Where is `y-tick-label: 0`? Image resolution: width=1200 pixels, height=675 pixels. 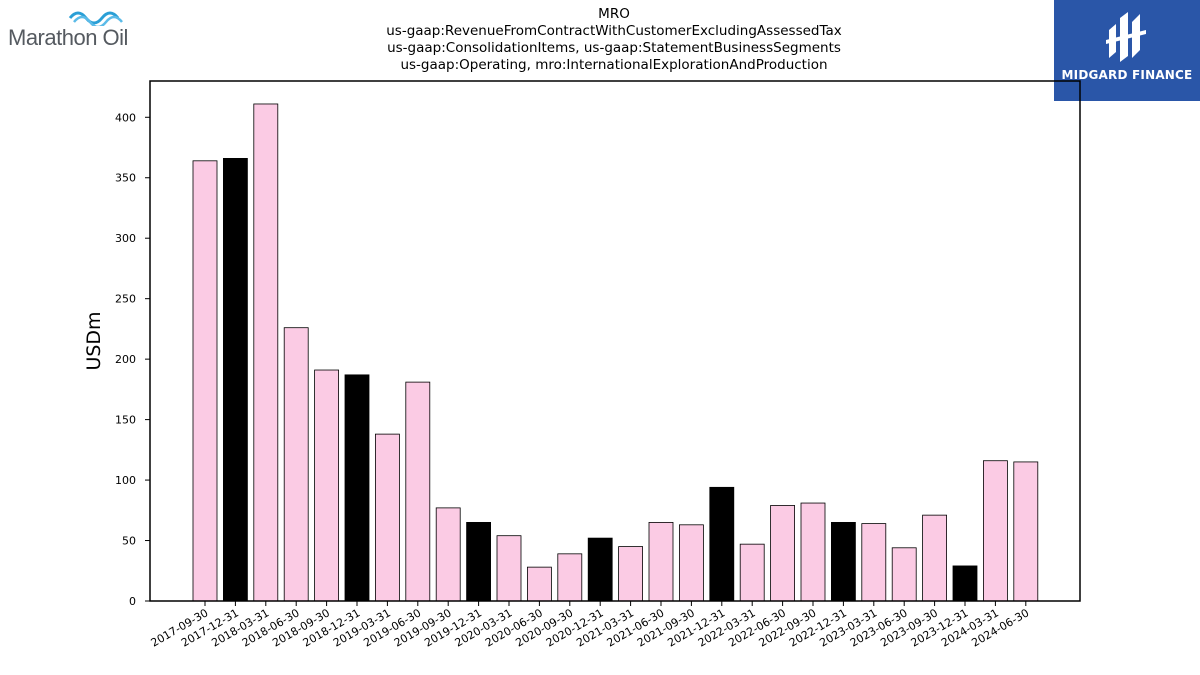
y-tick-label: 0 is located at coordinates (132, 601).